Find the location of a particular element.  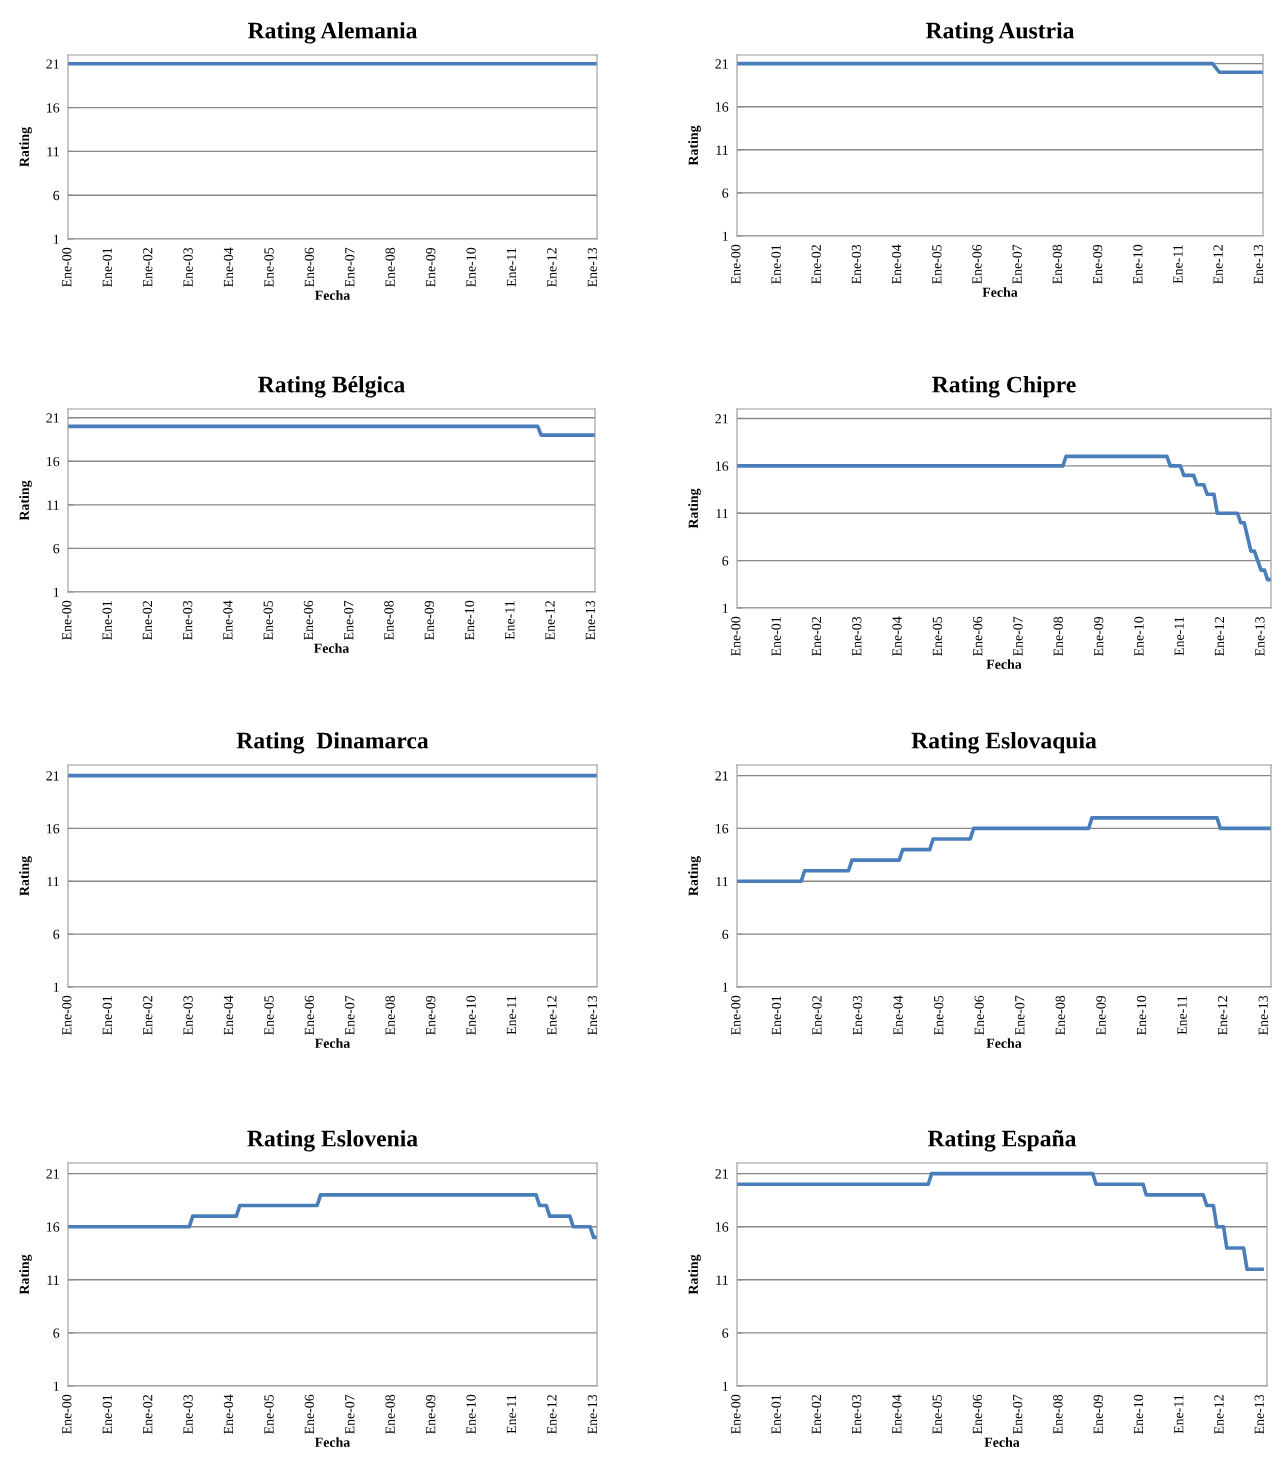

chart-title: Rating Chipre is located at coordinates (1004, 386).